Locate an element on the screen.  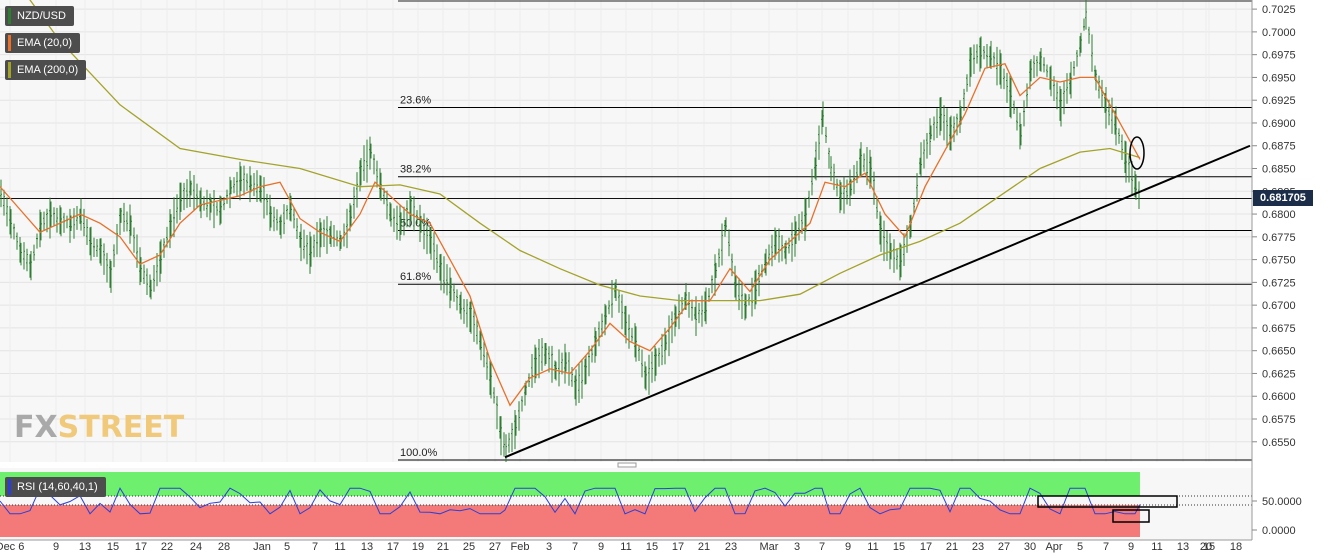
legend-rsi: RSI (14,60,40,1) is located at coordinates (55, 487).